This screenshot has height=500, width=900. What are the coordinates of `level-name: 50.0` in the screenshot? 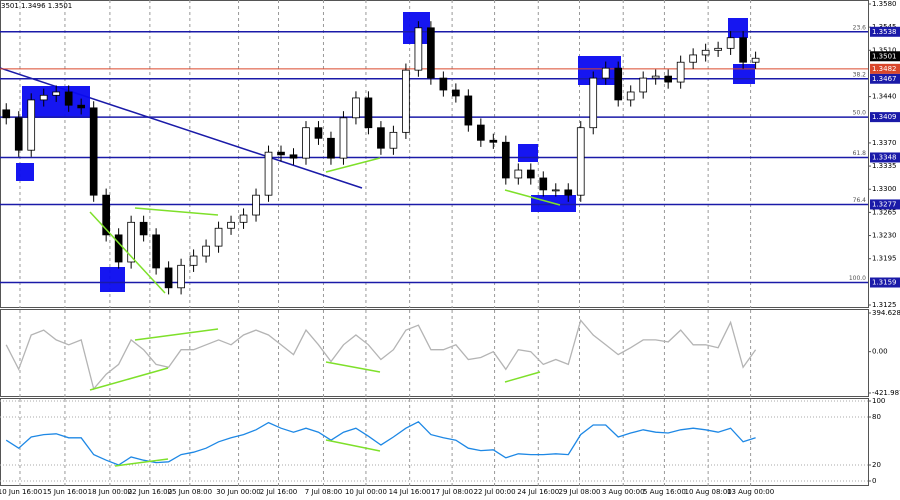 It's located at (860, 113).